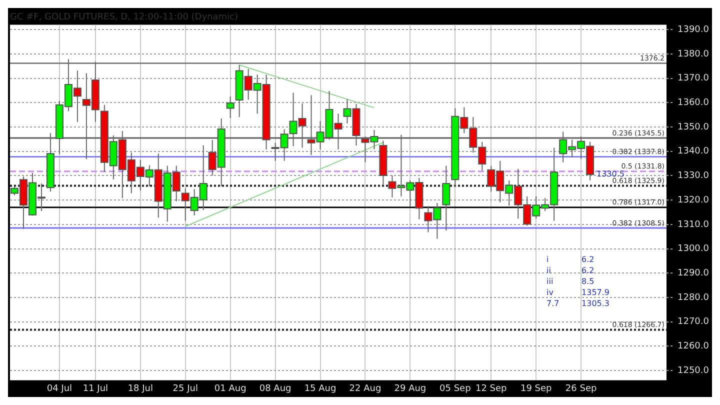 The width and height of the screenshot is (720, 405). What do you see at coordinates (547, 259) in the screenshot?
I see `annotation: i` at bounding box center [547, 259].